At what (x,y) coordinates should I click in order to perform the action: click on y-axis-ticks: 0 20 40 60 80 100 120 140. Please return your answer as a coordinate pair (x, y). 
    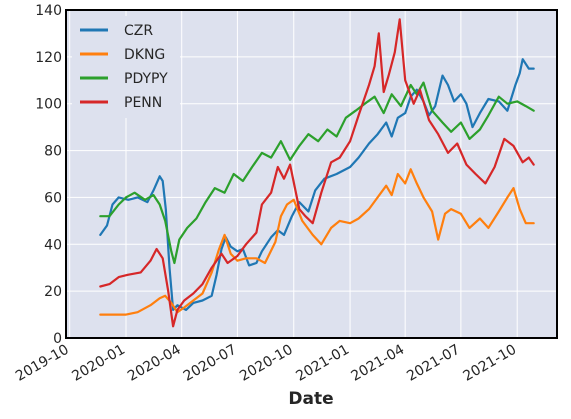
    Looking at the image, I should click on (48, 175).